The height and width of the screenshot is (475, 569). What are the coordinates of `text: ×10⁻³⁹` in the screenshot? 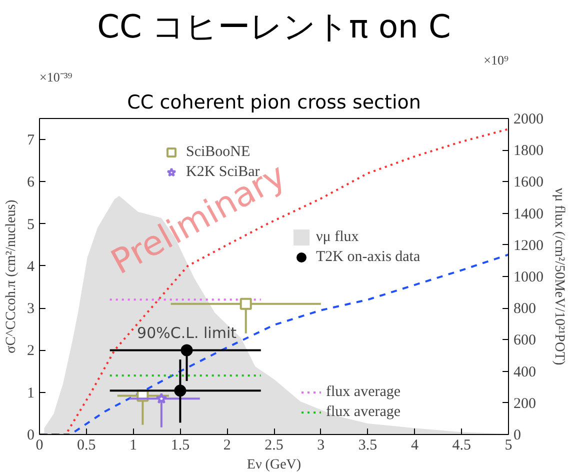 It's located at (56, 77).